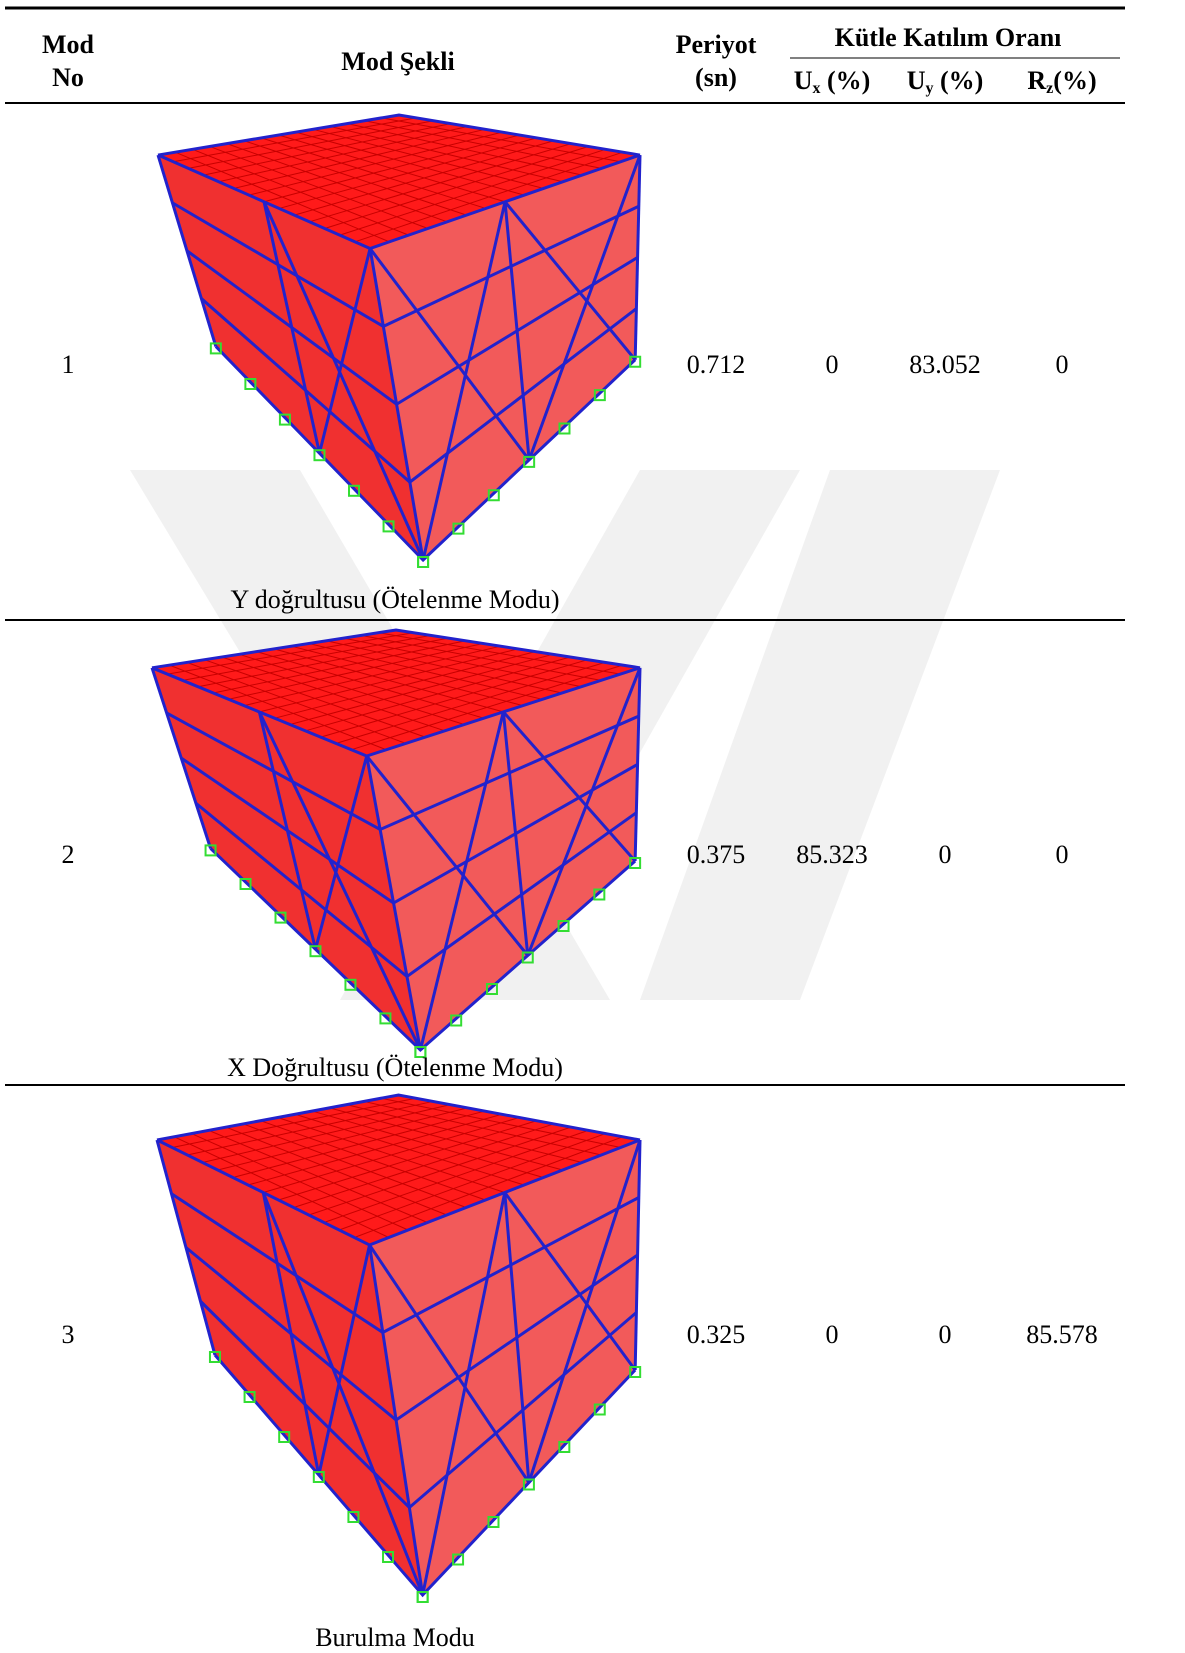  I want to click on table-cell: 85.578, so click(1062, 1334).